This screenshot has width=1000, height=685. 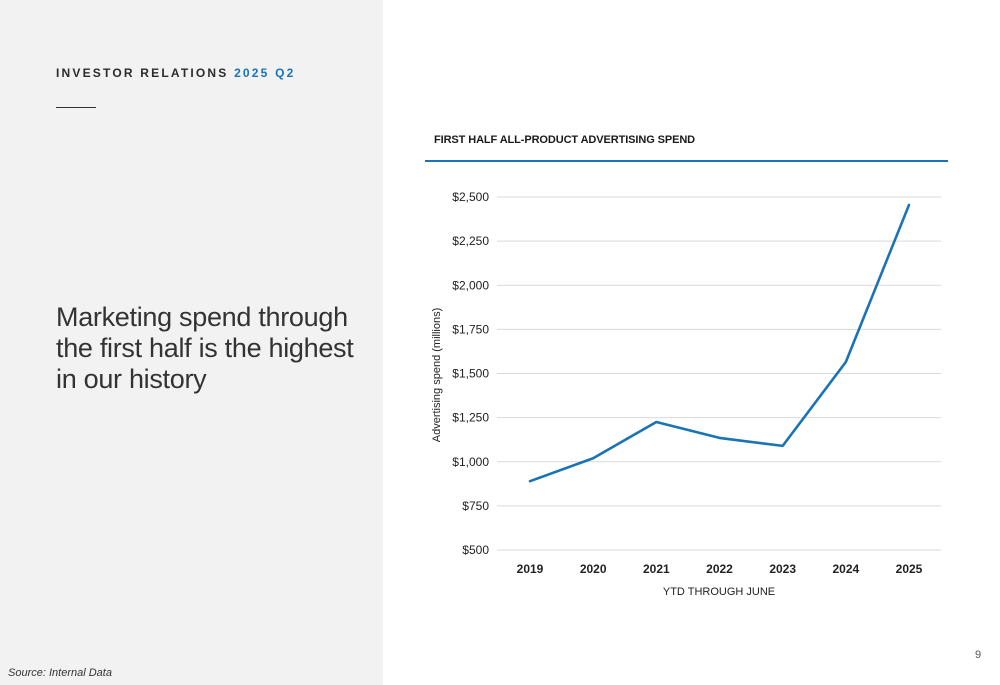 I want to click on x-tick-label: 2024, so click(x=845, y=569).